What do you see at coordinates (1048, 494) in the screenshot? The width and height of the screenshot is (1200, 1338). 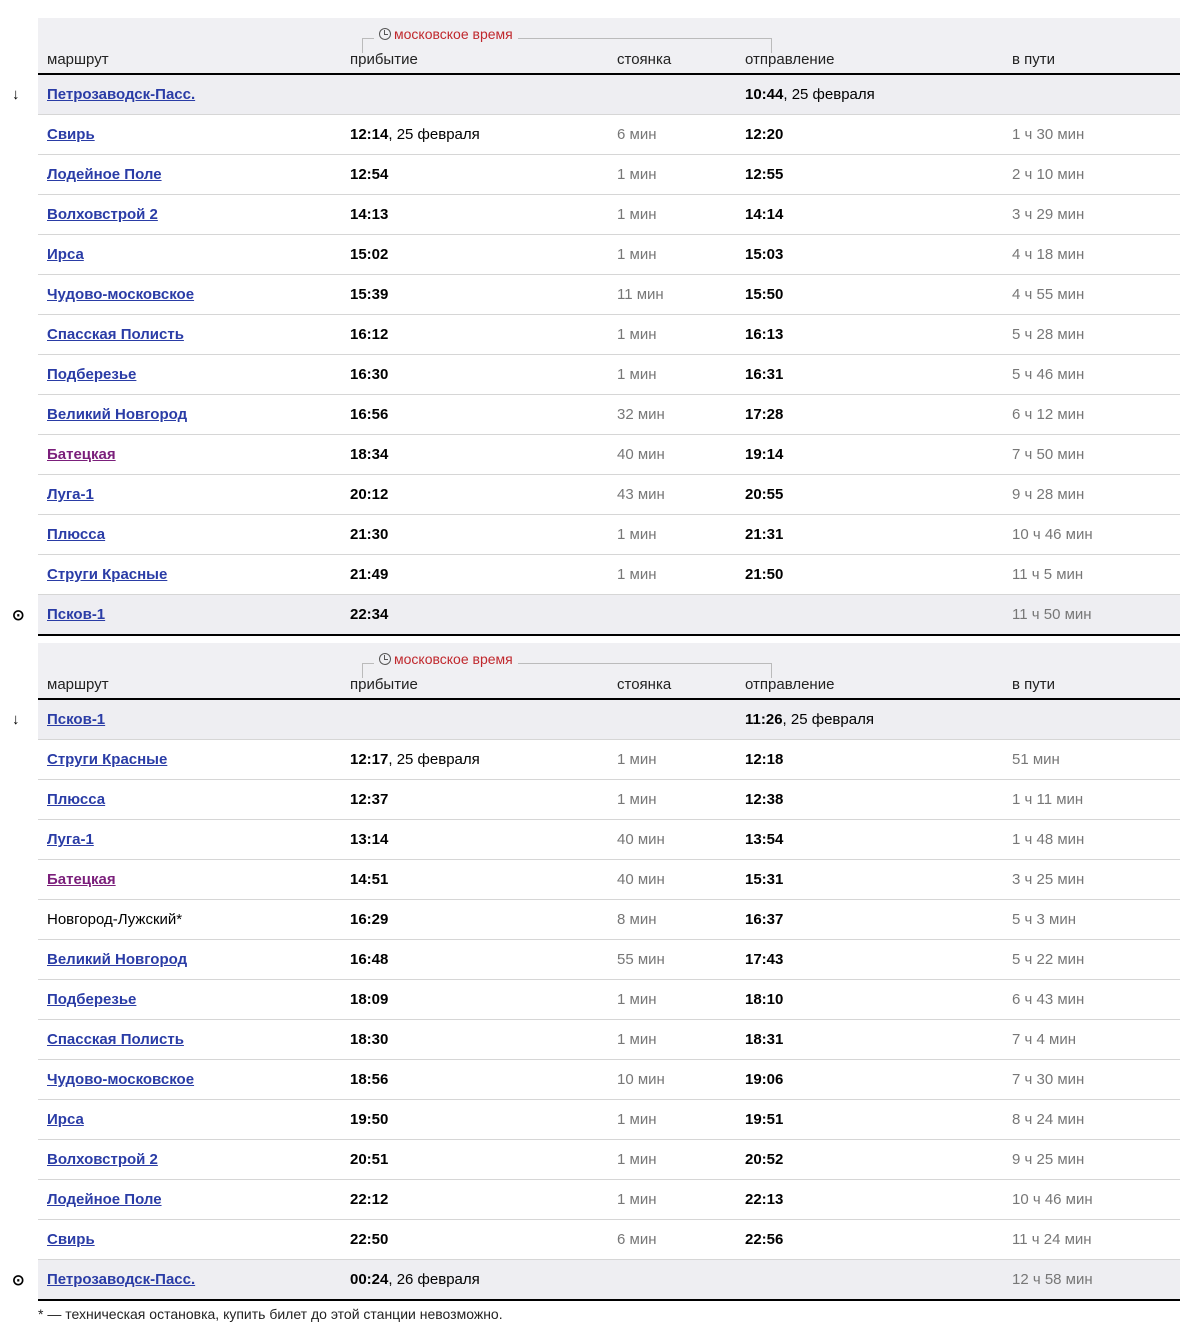 I see `travel-time: 9 ч 28 мин` at bounding box center [1048, 494].